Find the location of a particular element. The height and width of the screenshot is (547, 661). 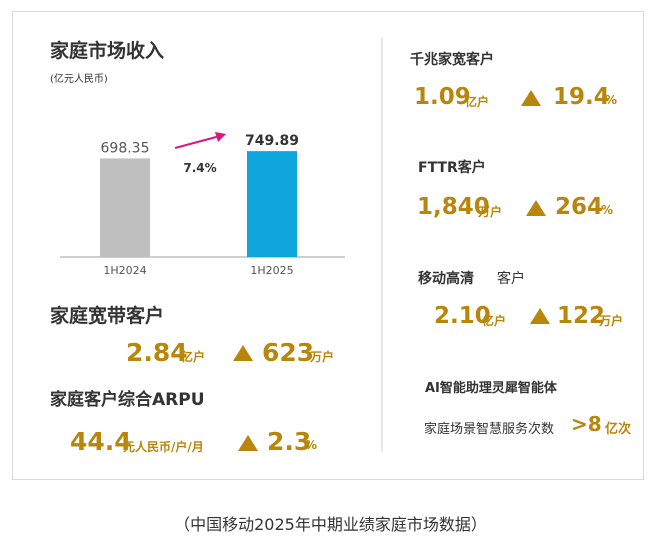

growth-label: 7.4% is located at coordinates (199, 168).